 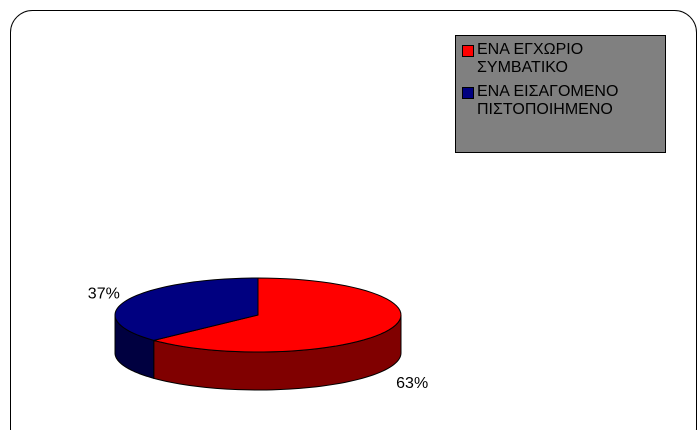 What do you see at coordinates (104, 294) in the screenshot?
I see `data-label: 37%` at bounding box center [104, 294].